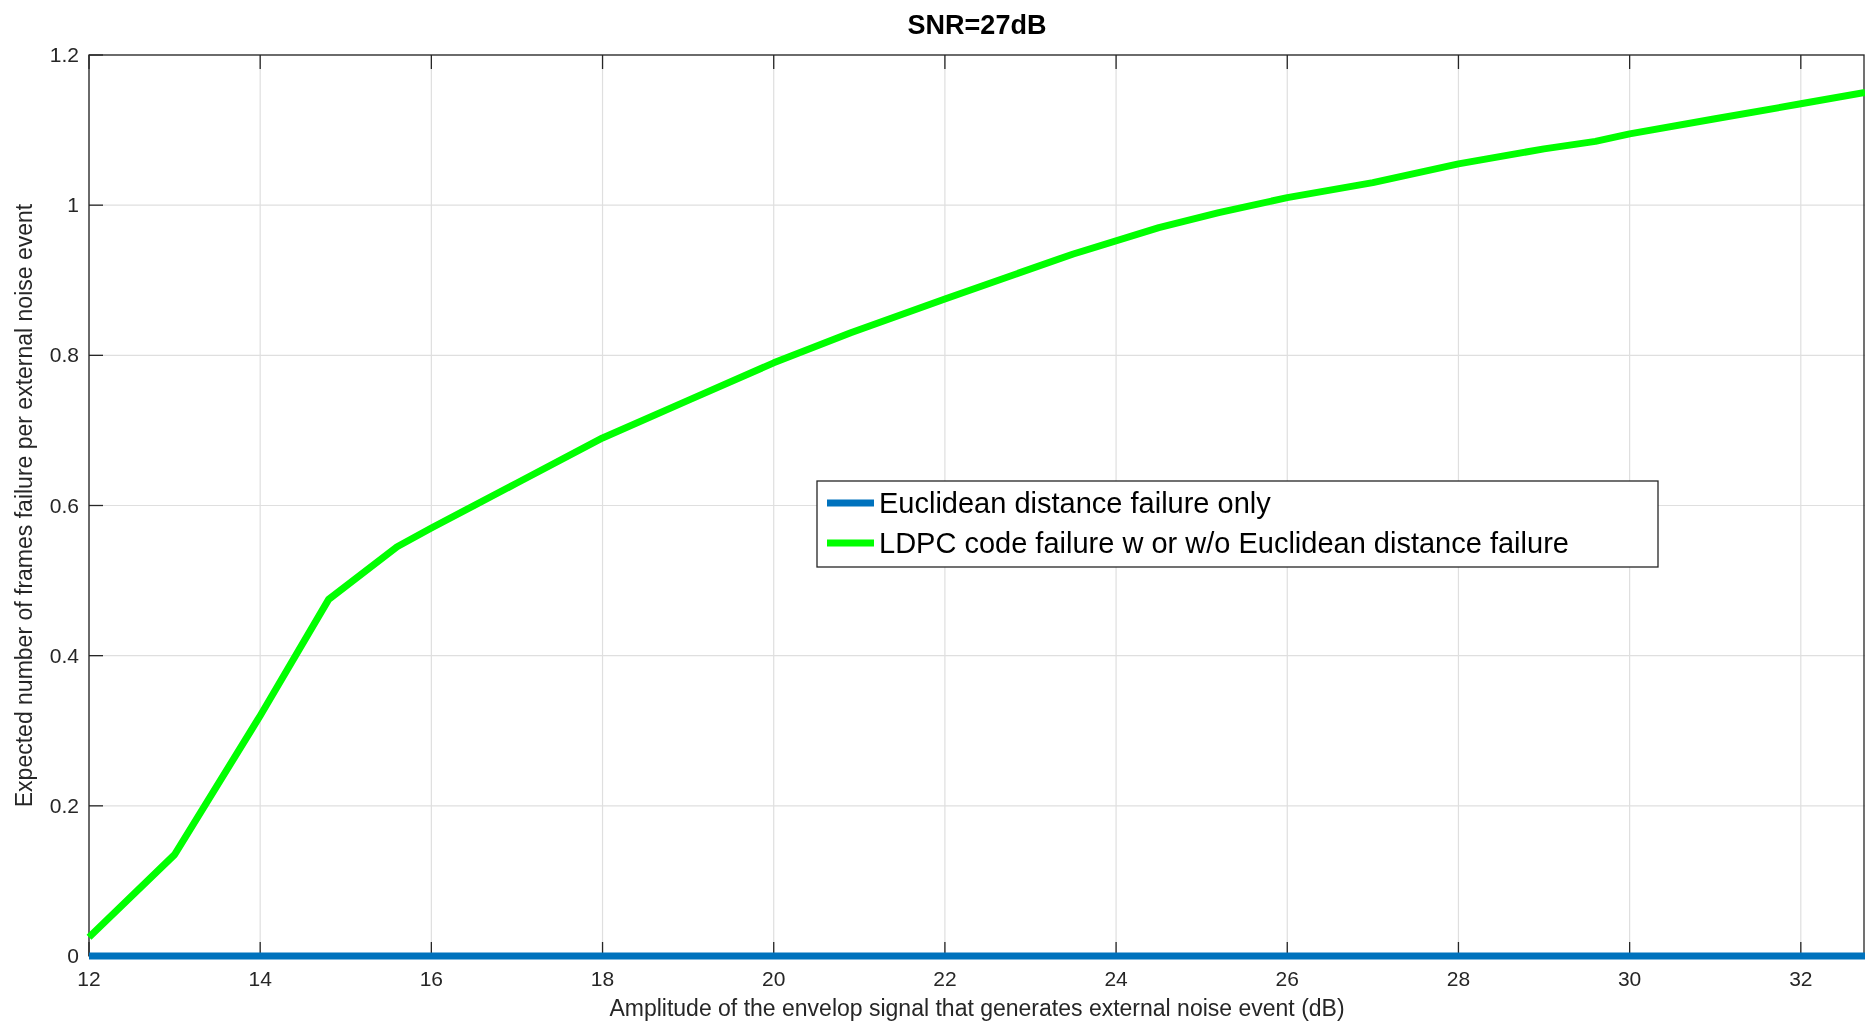 The height and width of the screenshot is (1032, 1865). I want to click on legend-label: Euclidean distance failure only, so click(1075, 503).